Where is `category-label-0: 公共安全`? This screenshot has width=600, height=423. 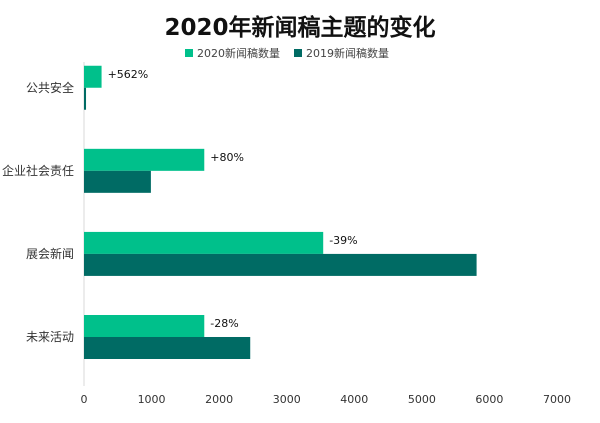
category-label-0: 公共安全 is located at coordinates (50, 87).